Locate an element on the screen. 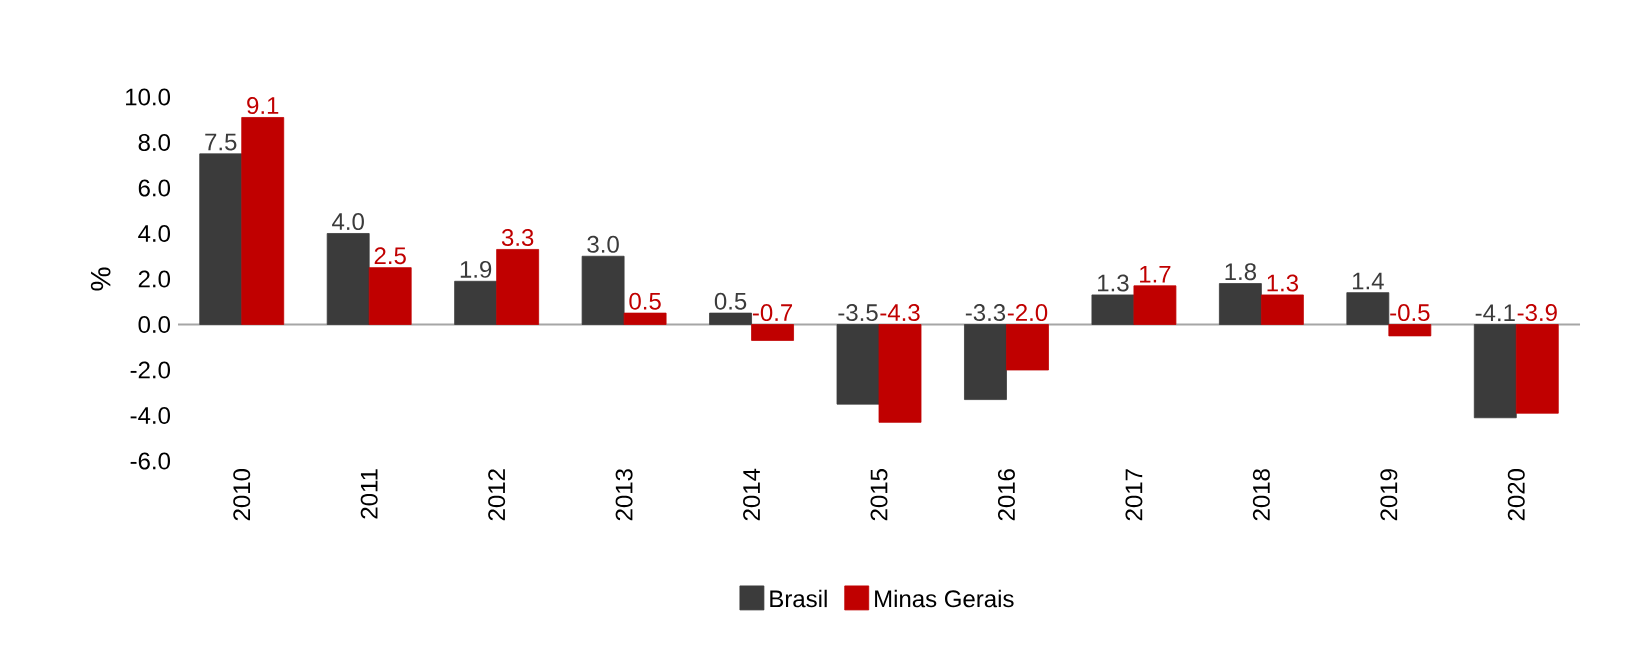 The width and height of the screenshot is (1641, 653). x-tick-label: 2020 is located at coordinates (1516, 495).